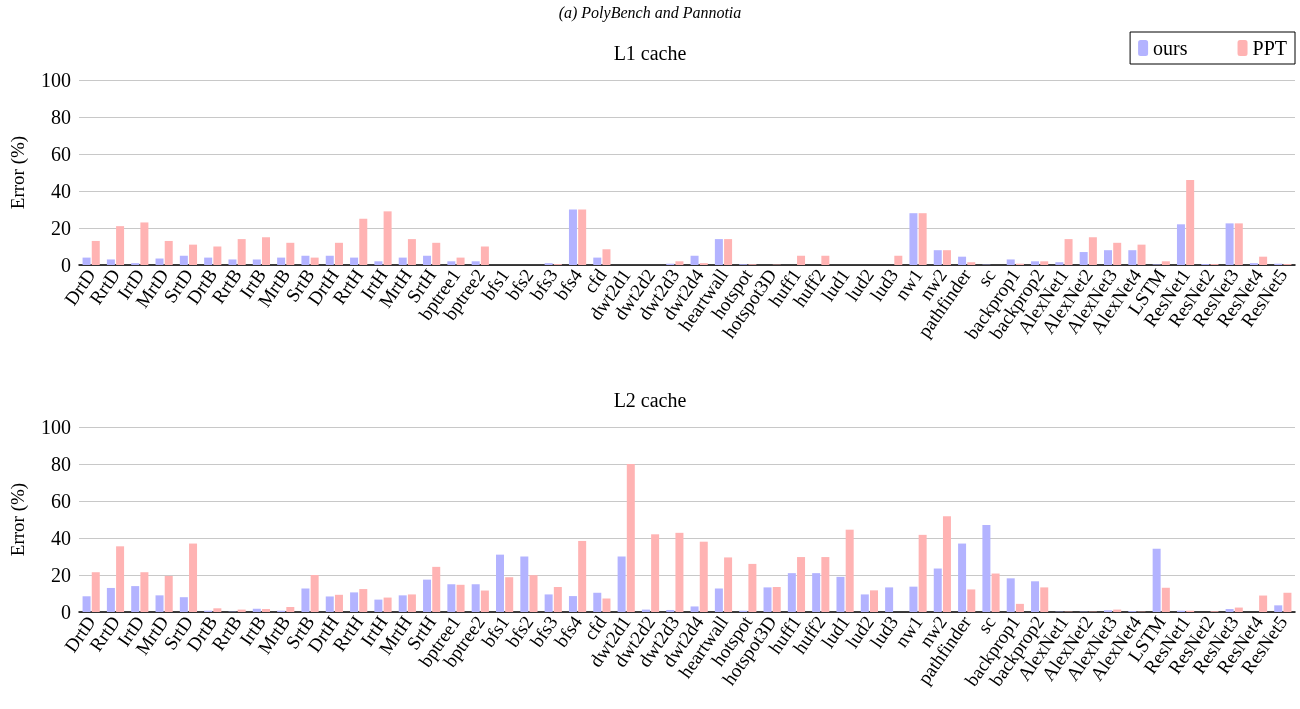 This screenshot has width=1300, height=709. What do you see at coordinates (61, 191) in the screenshot?
I see `y-tick-label: 40` at bounding box center [61, 191].